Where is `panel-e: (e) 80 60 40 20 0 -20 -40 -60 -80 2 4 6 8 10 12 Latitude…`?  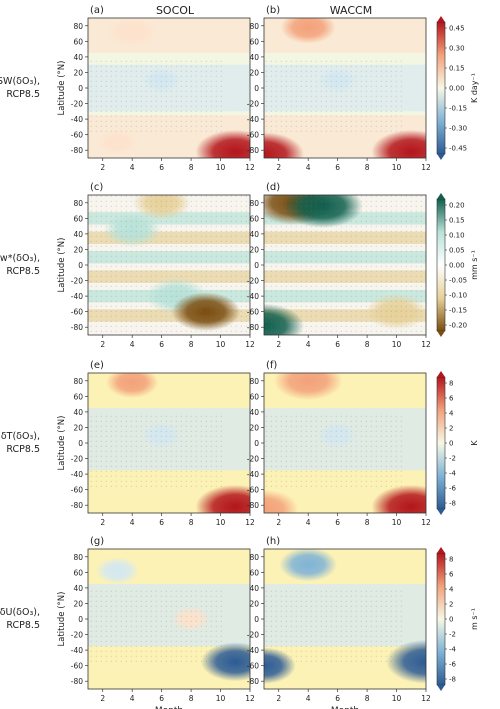 panel-e: (e) 80 60 40 20 0 -20 -40 -60 -80 2 4 6 8 10 12 Latitude… is located at coordinates (156, 443).